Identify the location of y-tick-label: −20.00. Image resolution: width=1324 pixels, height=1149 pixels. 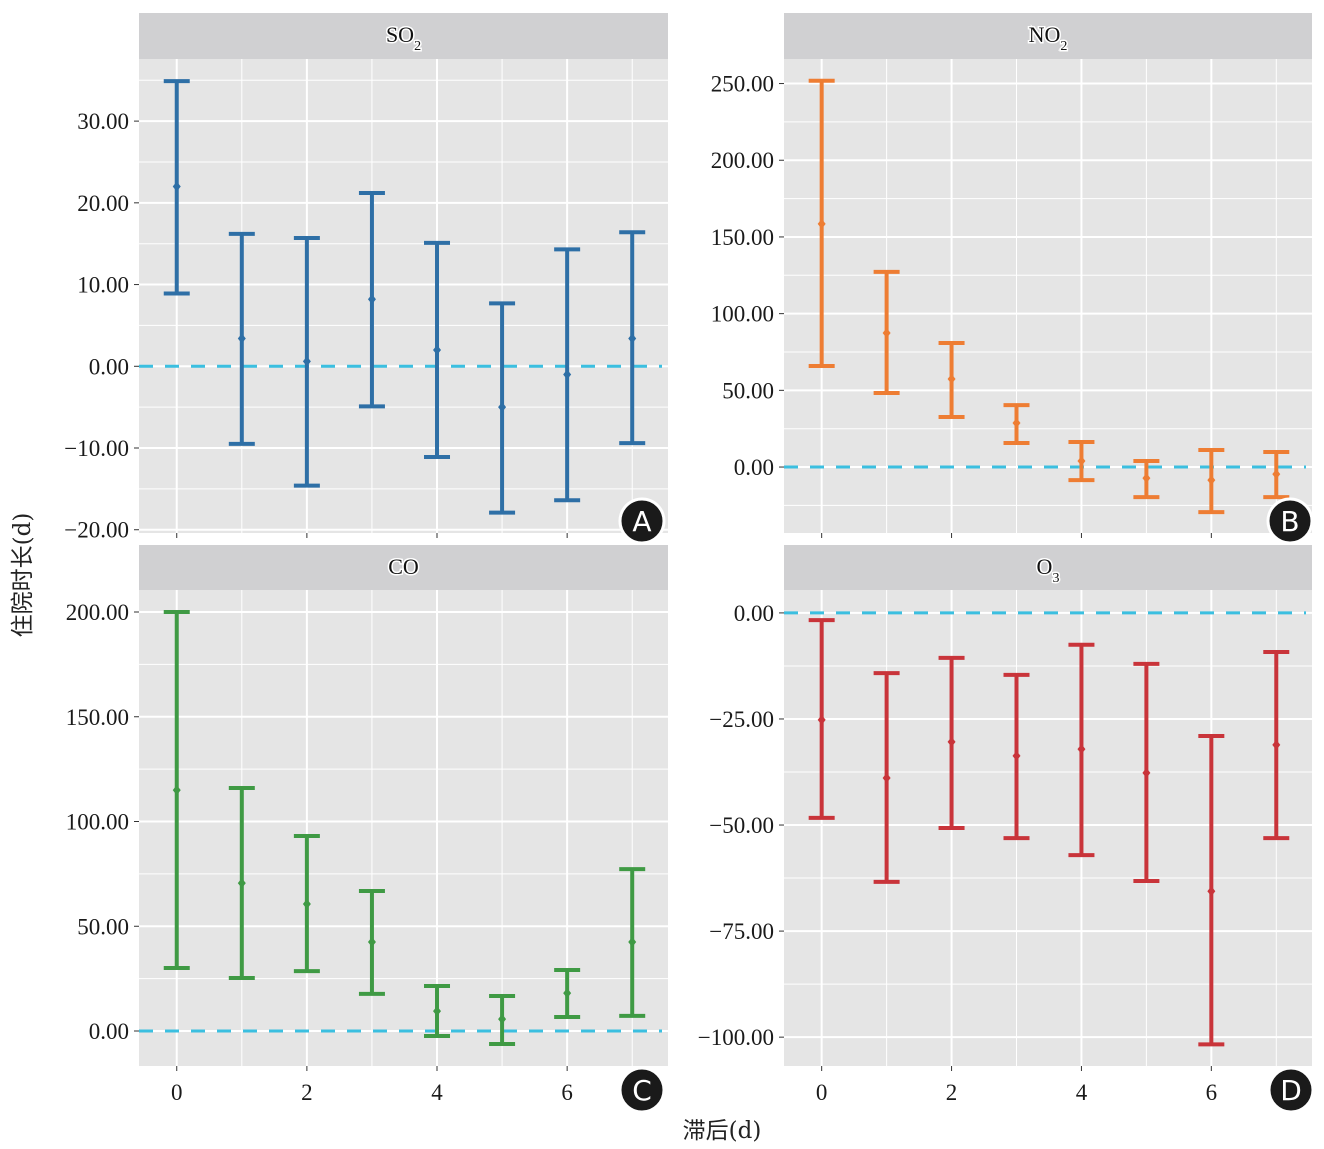
(96, 530).